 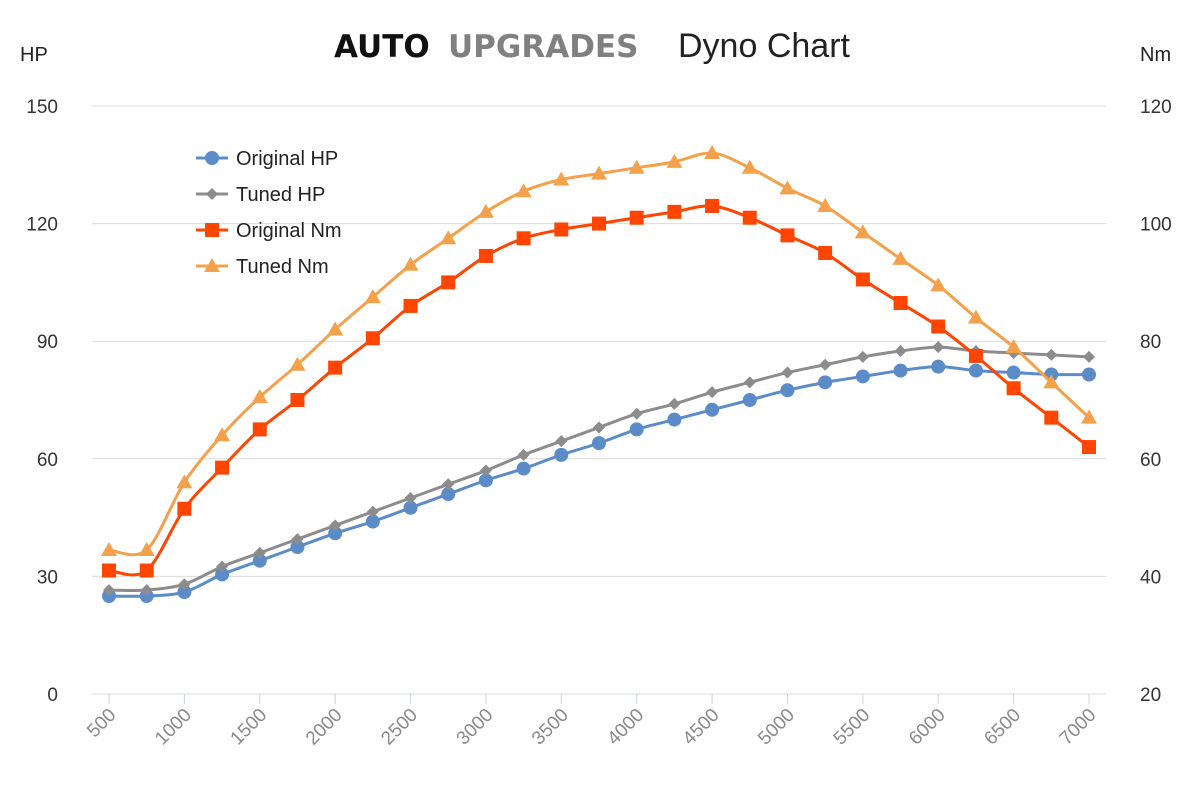 I want to click on right-tick-label: 20, so click(x=1150, y=695).